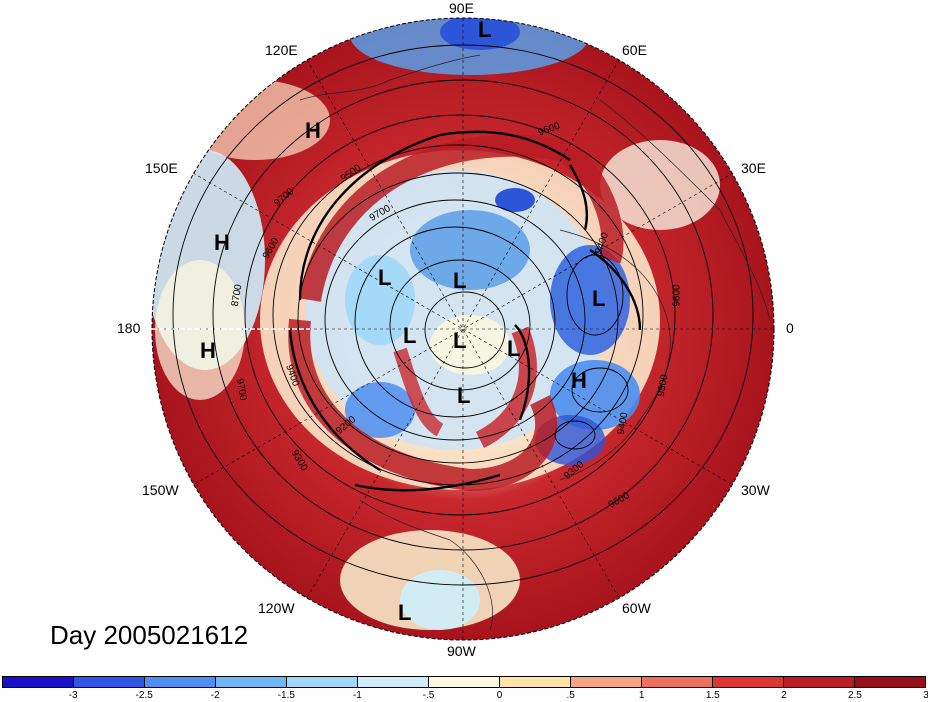 The image size is (928, 702). I want to click on colorbar-tick-label: -.5, so click(428, 695).